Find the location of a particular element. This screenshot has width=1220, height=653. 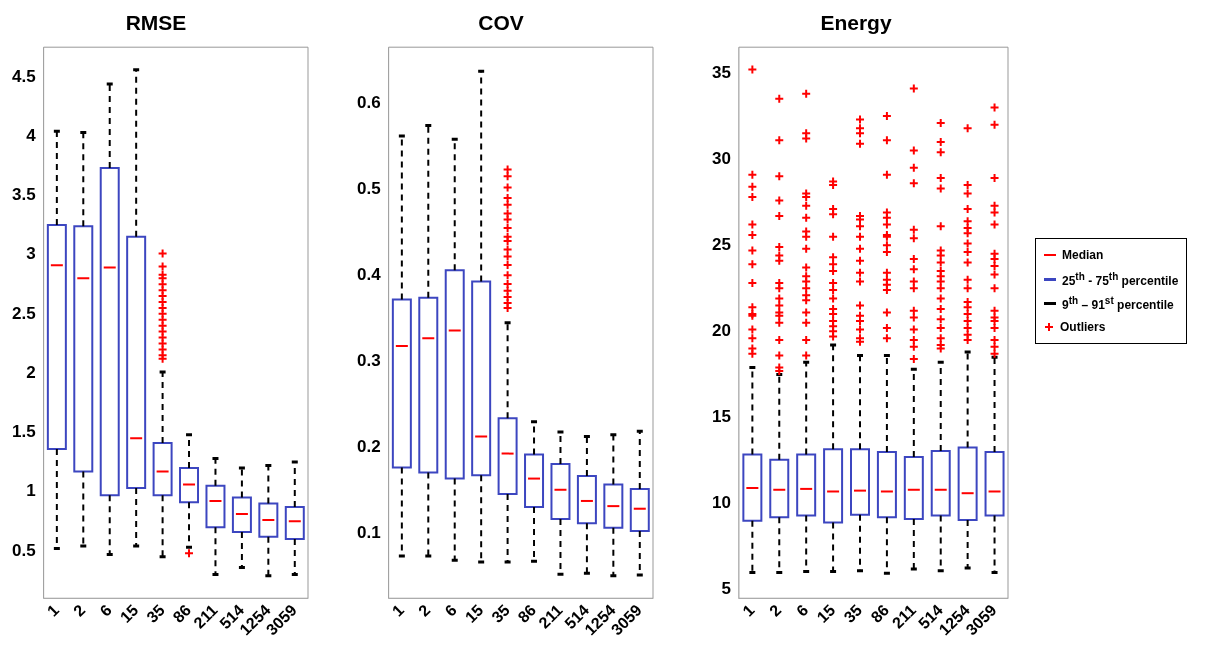

y-tick-label: 0.3 is located at coordinates (368, 361).